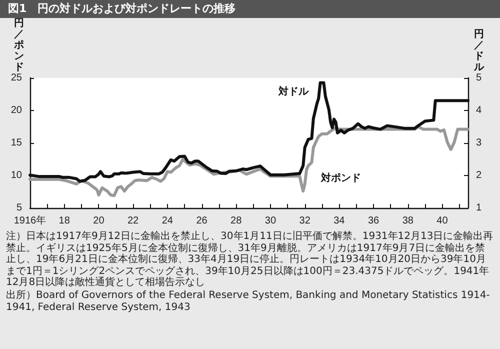 Image resolution: width=500 pixels, height=349 pixels. What do you see at coordinates (479, 78) in the screenshot?
I see `y2-tick-label: 5` at bounding box center [479, 78].